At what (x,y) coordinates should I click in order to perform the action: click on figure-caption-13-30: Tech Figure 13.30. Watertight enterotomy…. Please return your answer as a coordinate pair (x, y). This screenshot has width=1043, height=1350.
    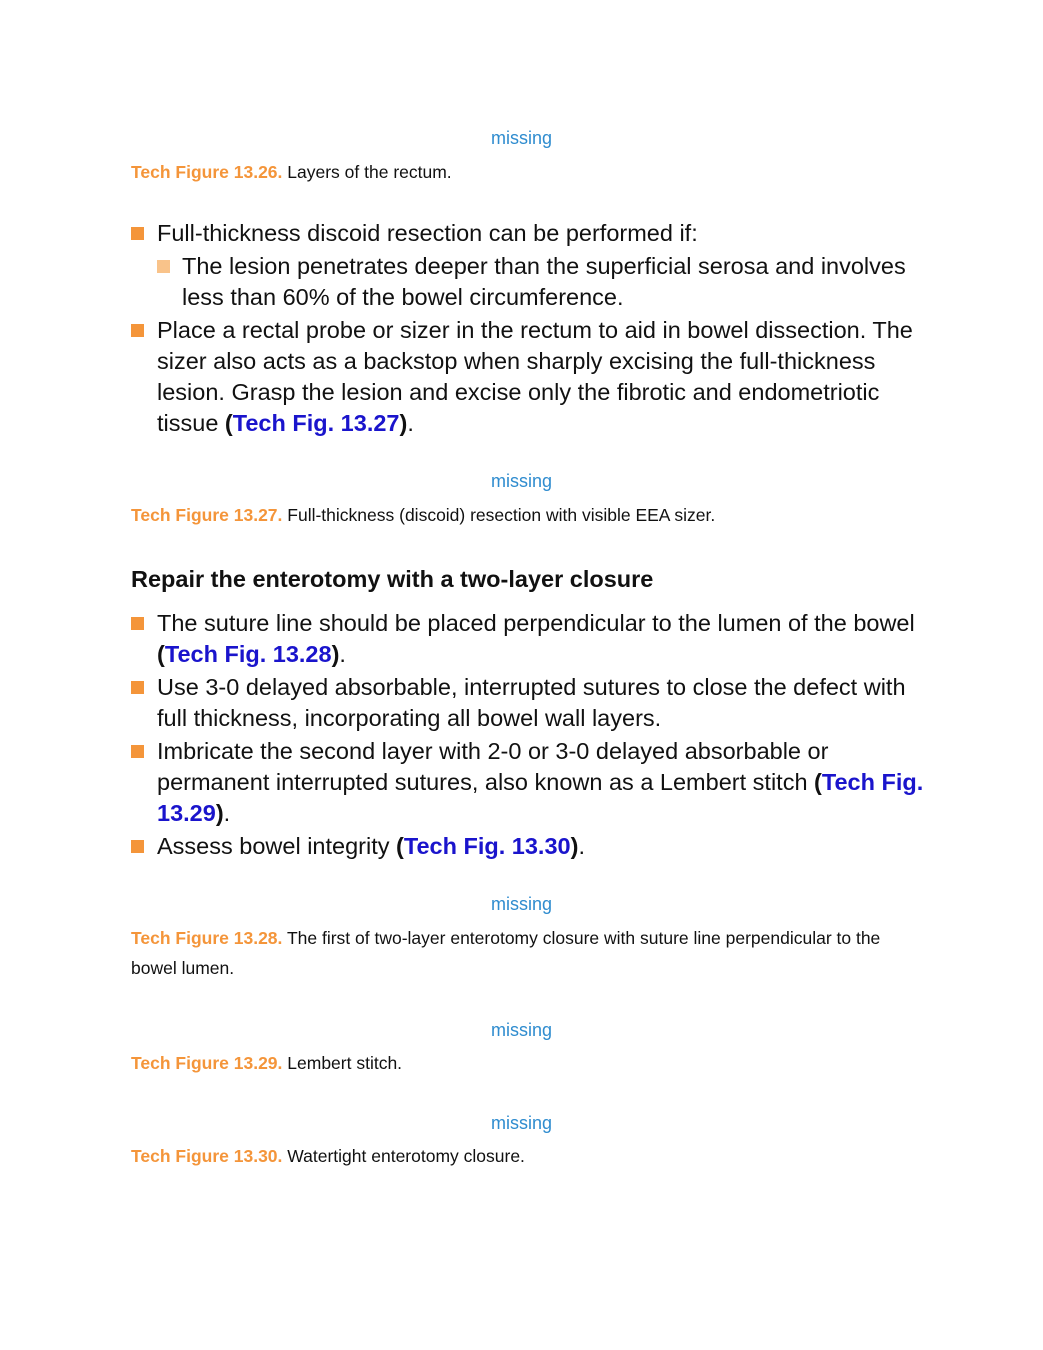
    Looking at the image, I should click on (526, 1156).